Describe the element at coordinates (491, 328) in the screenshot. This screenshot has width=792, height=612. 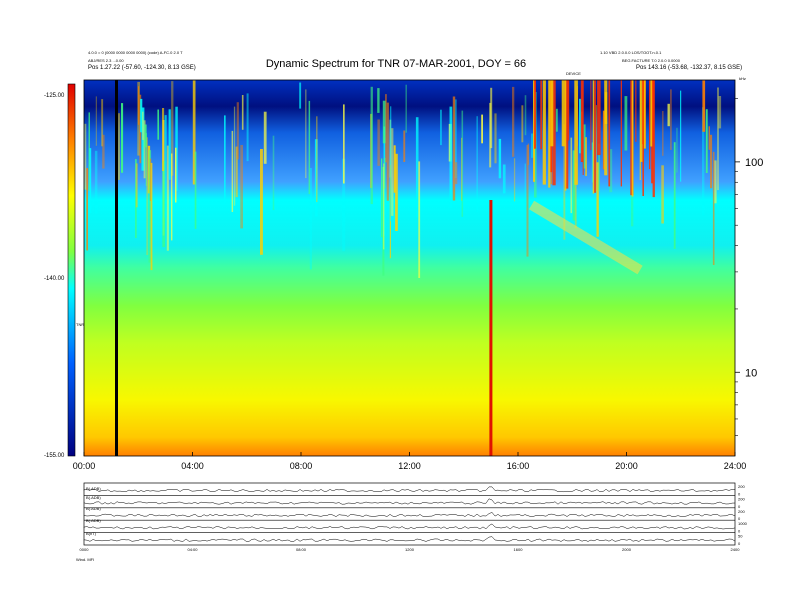
I see `broadband-burst` at that location.